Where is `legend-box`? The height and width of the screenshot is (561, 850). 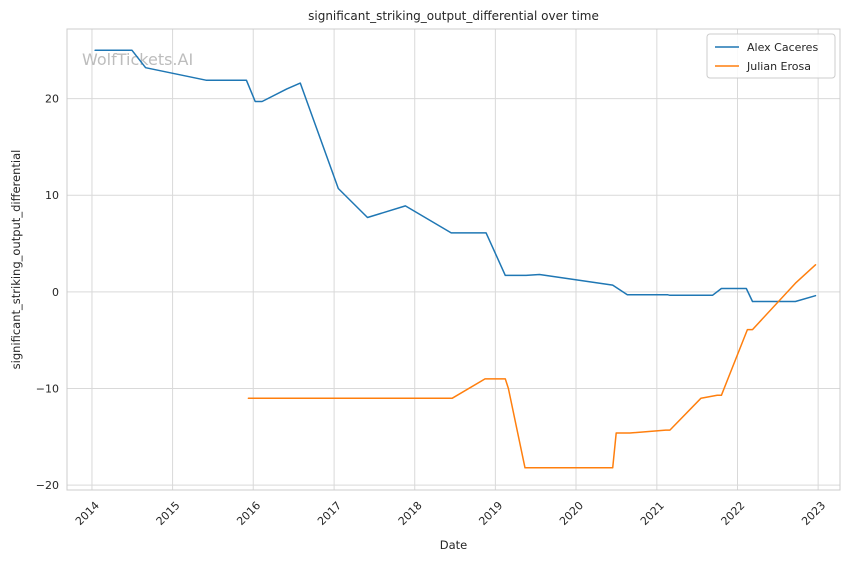 legend-box is located at coordinates (771, 56).